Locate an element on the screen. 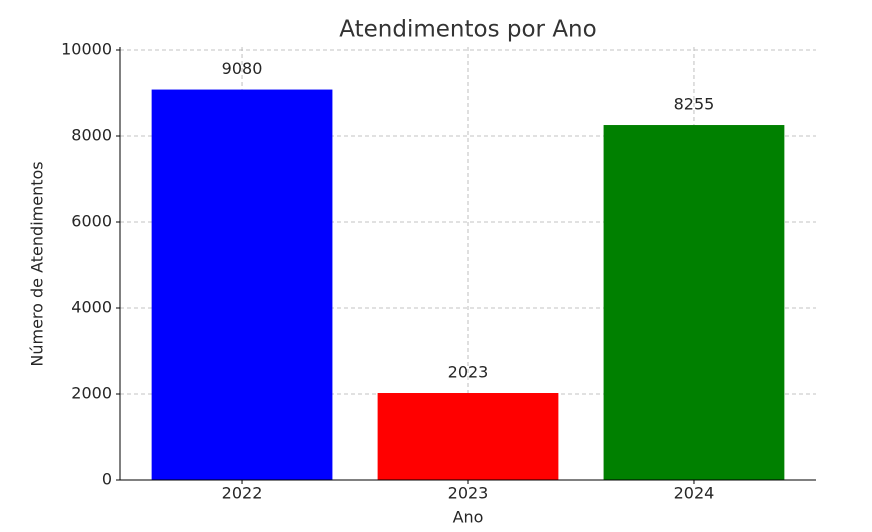 This screenshot has width=872, height=532. y-tick-label: 0 is located at coordinates (107, 479).